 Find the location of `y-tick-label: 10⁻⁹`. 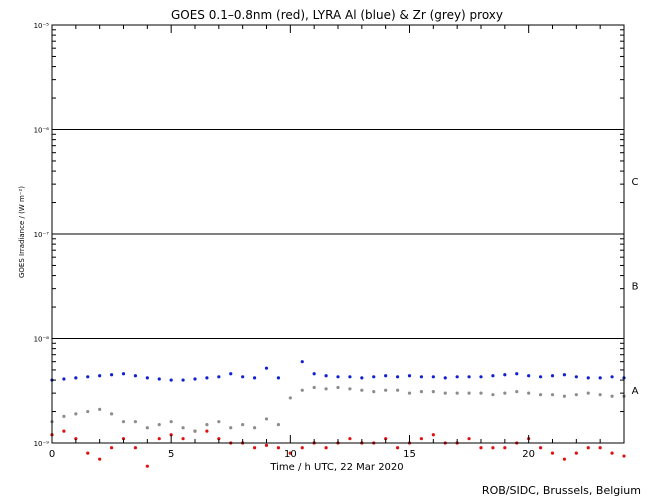

y-tick-label: 10⁻⁹ is located at coordinates (42, 444).